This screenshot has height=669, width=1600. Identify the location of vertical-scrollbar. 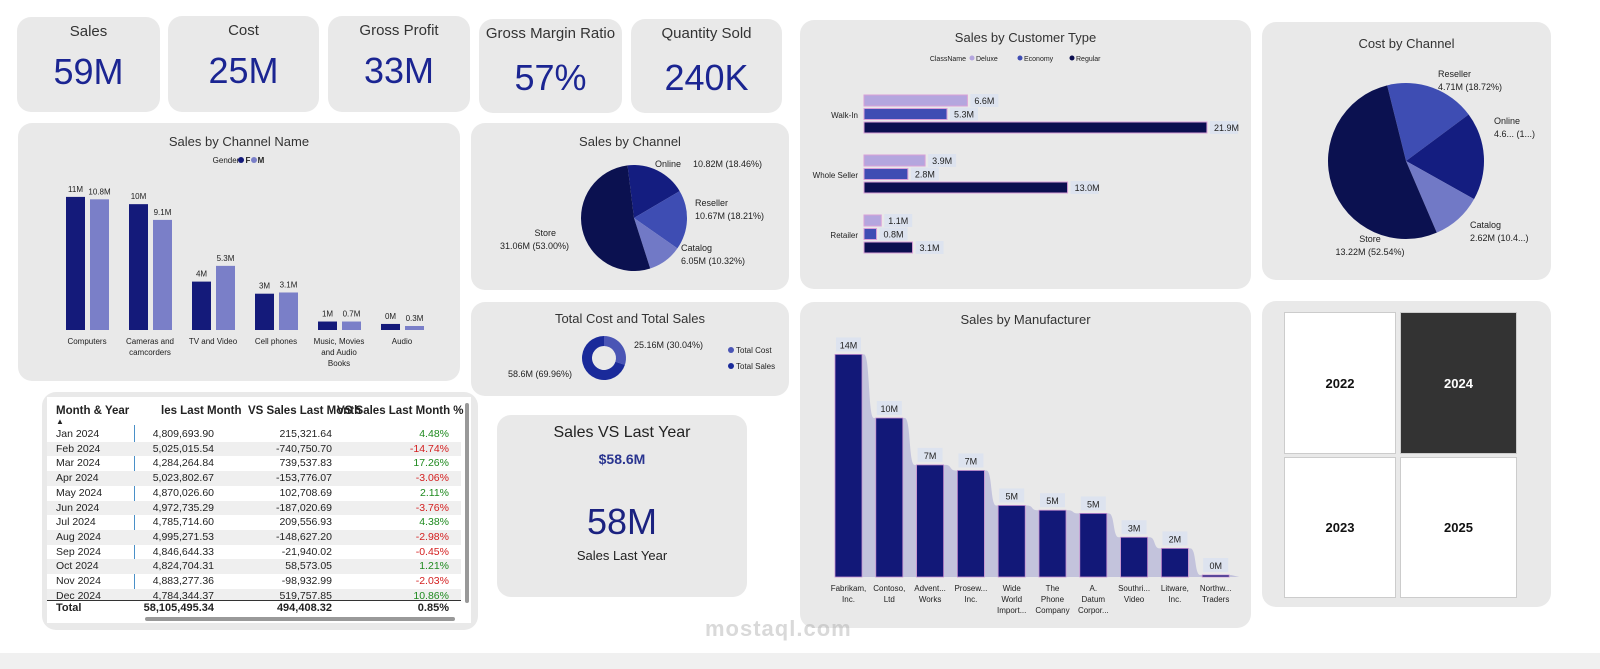
(467, 503).